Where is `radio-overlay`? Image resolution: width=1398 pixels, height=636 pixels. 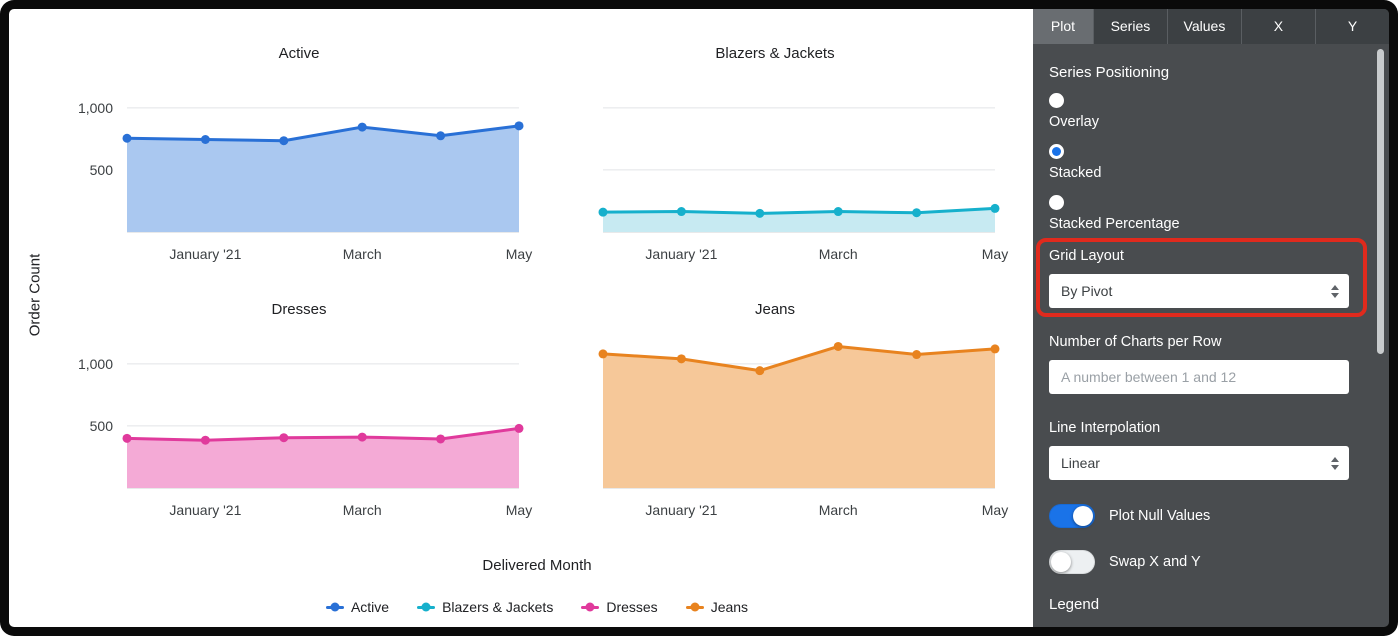 radio-overlay is located at coordinates (1056, 100).